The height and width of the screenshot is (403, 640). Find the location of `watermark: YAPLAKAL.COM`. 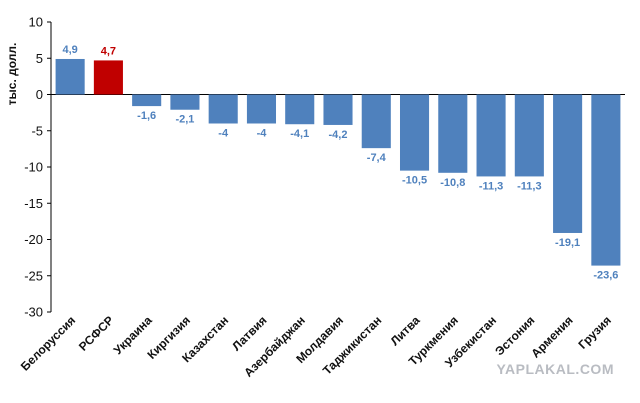

watermark: YAPLAKAL.COM is located at coordinates (555, 369).